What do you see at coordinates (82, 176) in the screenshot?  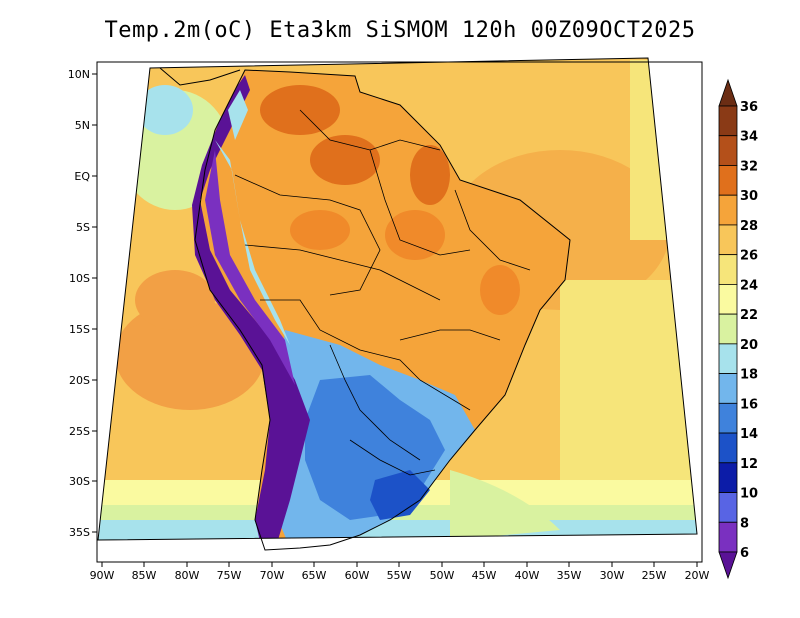 I see `lat-label: EQ` at bounding box center [82, 176].